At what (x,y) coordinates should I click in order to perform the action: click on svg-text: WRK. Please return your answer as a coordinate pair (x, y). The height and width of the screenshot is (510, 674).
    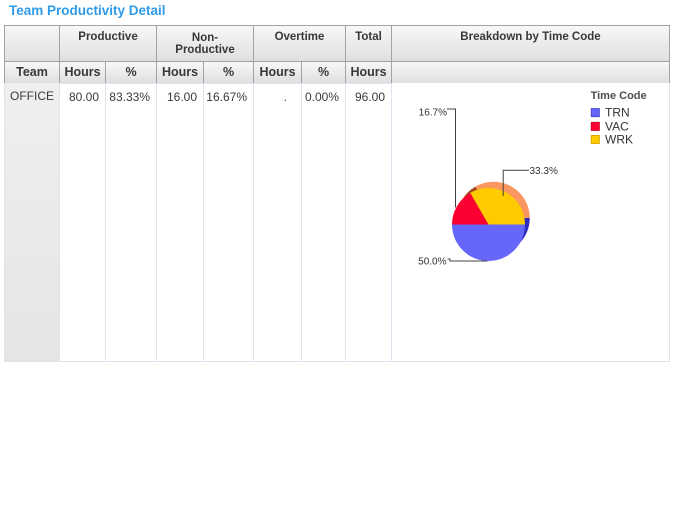
    Looking at the image, I should click on (619, 140).